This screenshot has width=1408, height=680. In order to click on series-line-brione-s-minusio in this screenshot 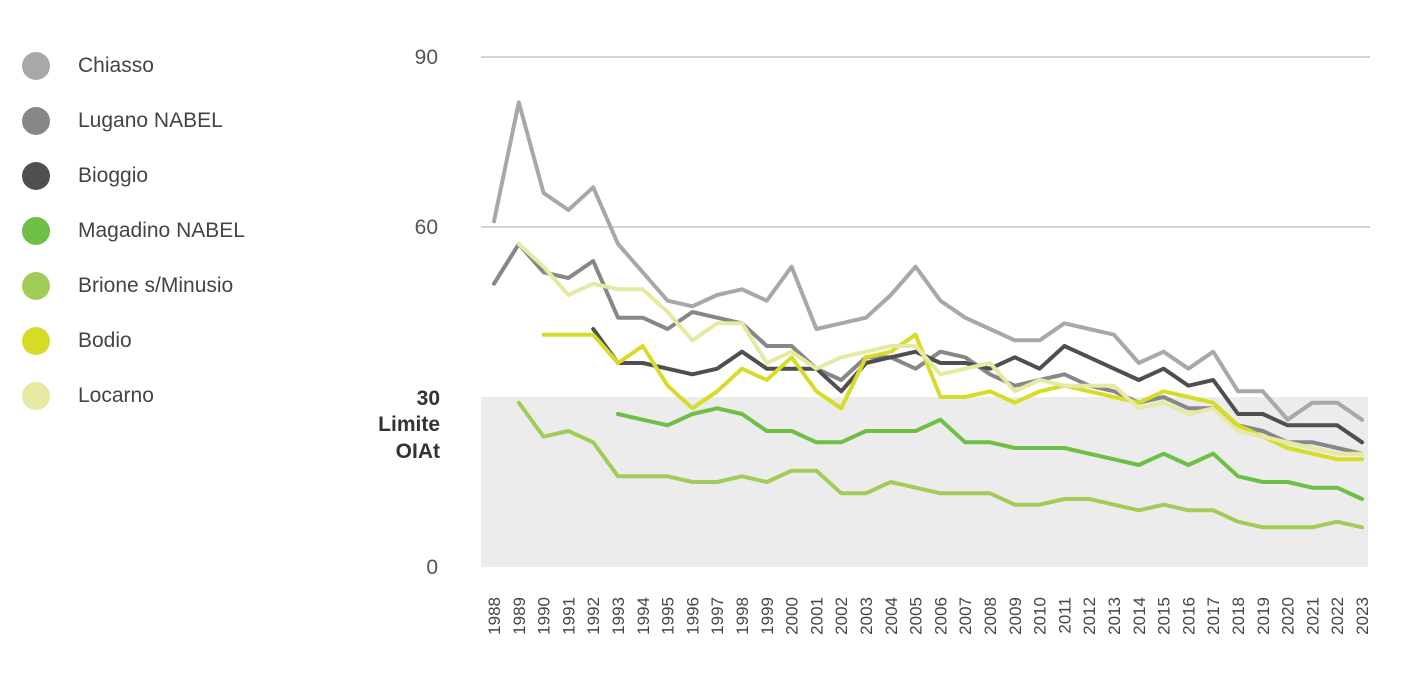, I will do `click(940, 465)`.